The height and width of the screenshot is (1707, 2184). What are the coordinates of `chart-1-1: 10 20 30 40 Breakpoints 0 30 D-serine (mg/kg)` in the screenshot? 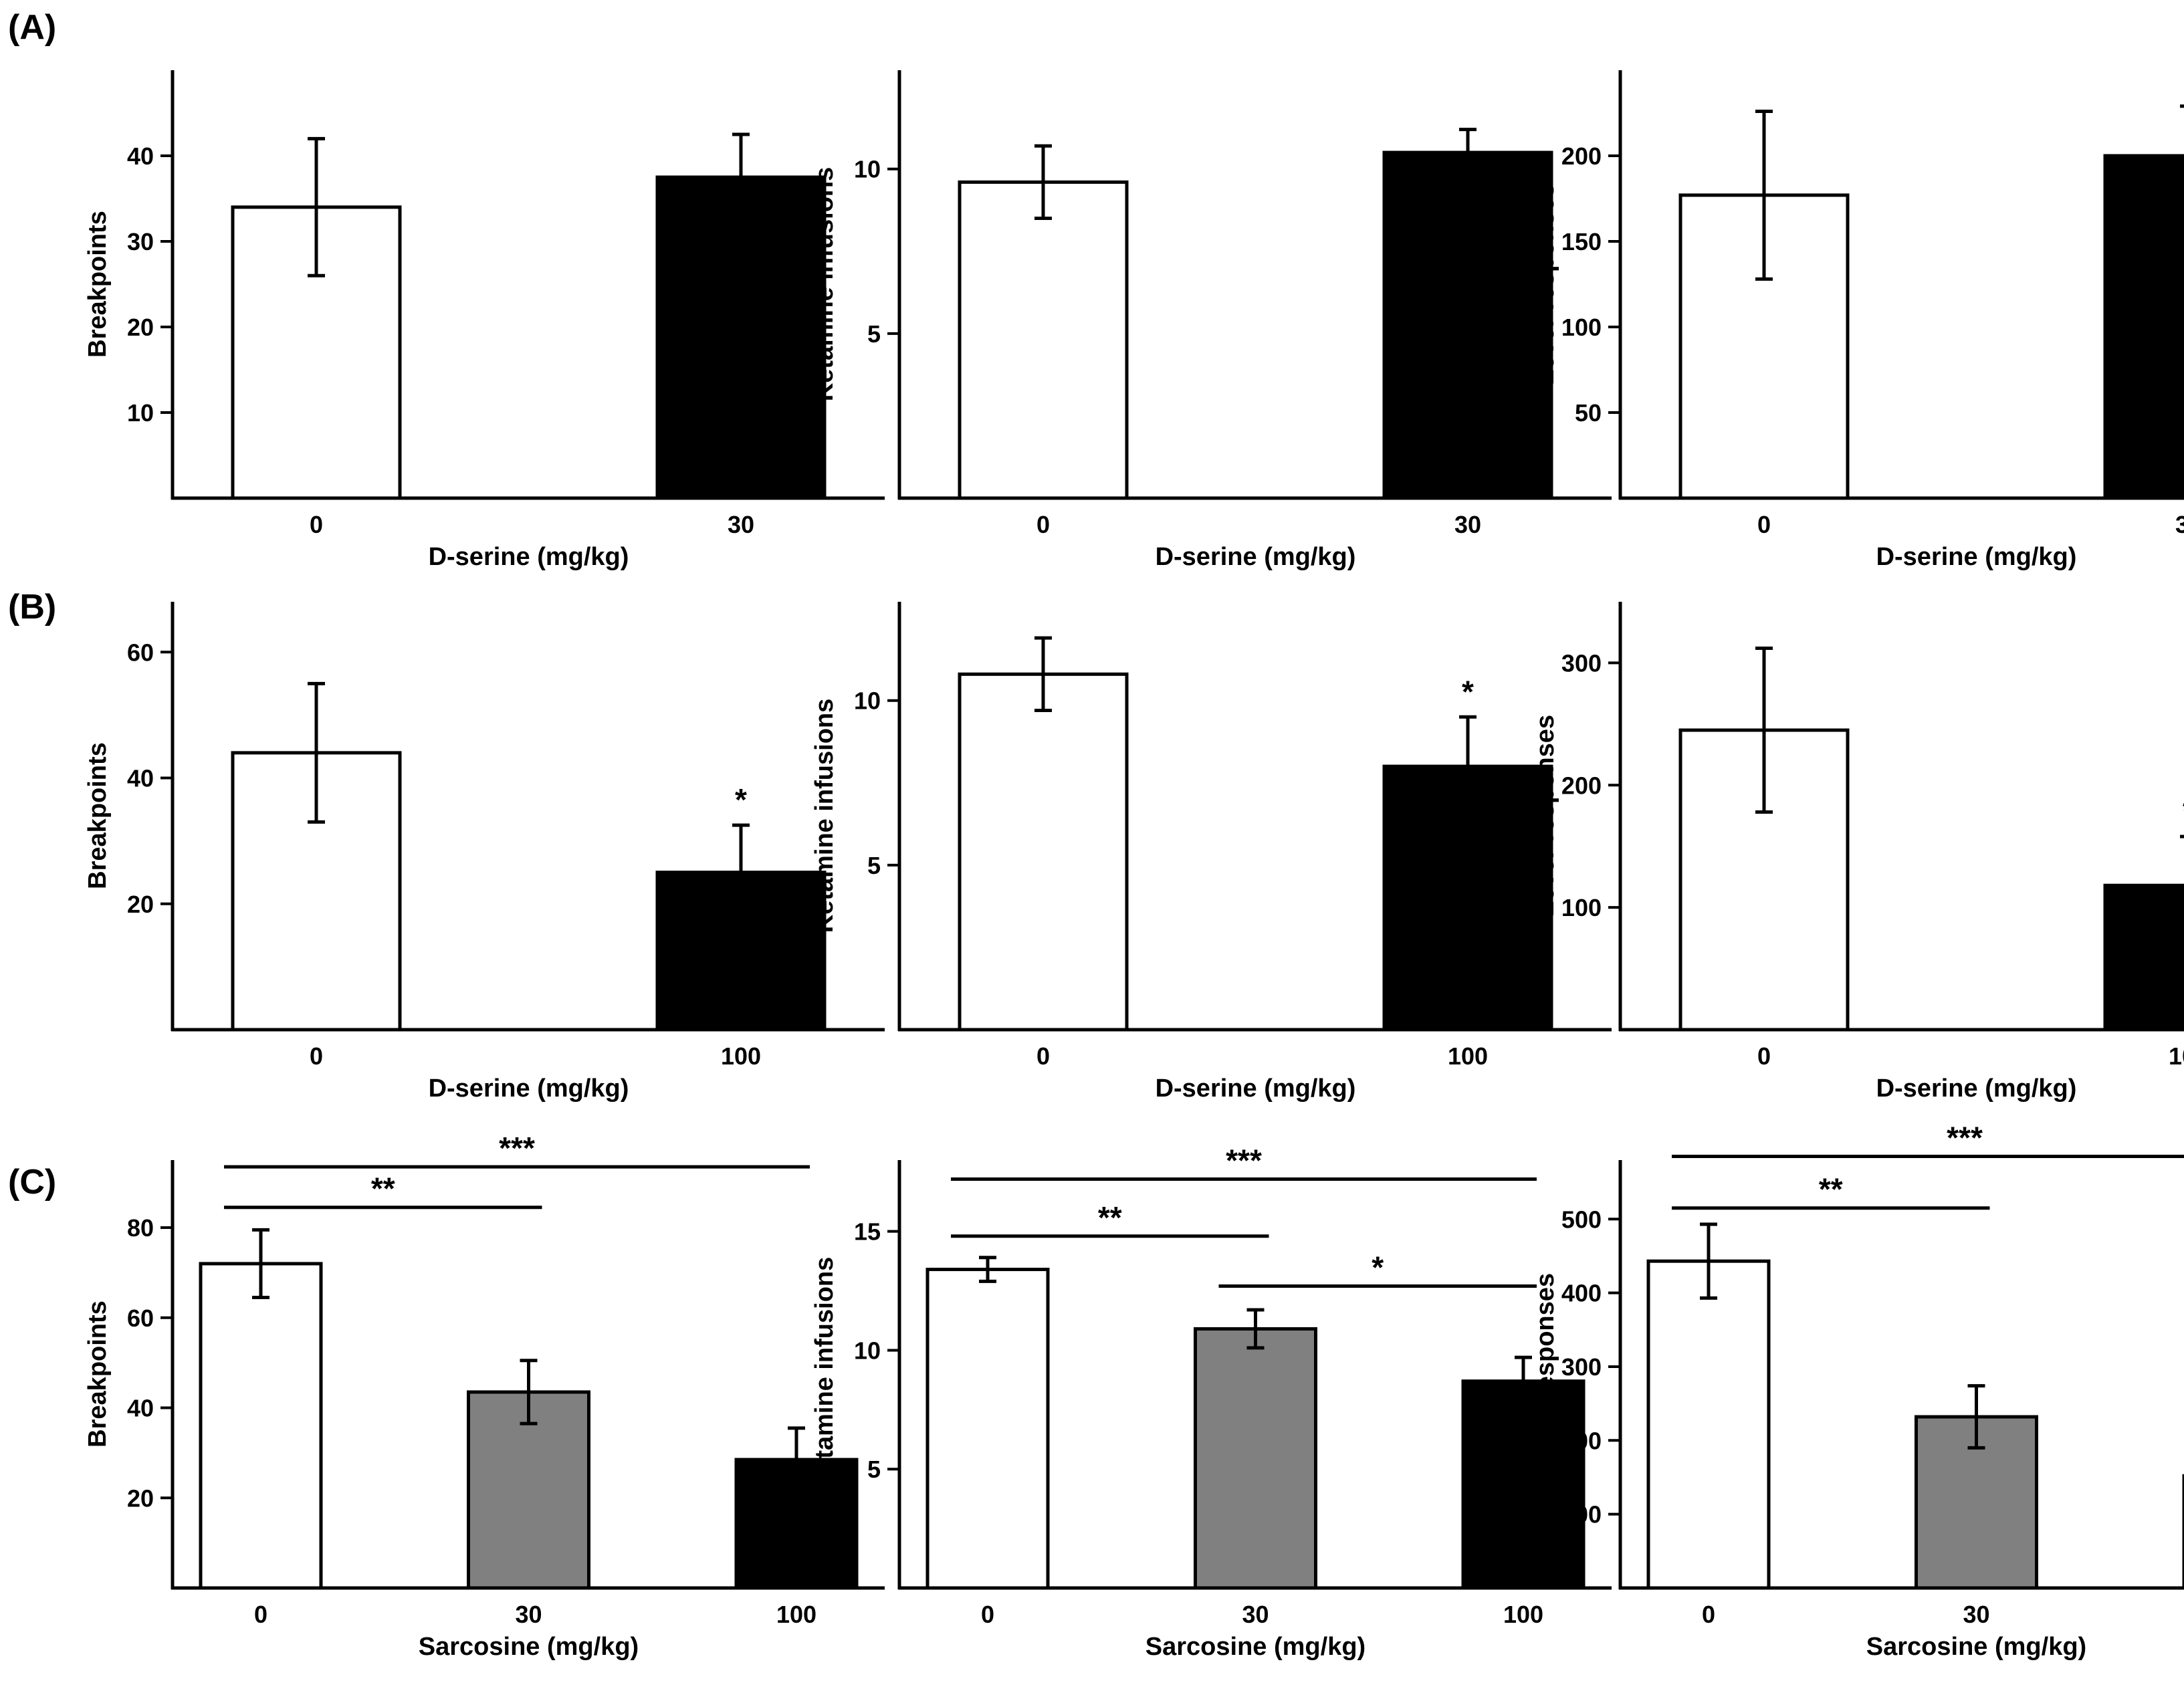 It's located at (485, 320).